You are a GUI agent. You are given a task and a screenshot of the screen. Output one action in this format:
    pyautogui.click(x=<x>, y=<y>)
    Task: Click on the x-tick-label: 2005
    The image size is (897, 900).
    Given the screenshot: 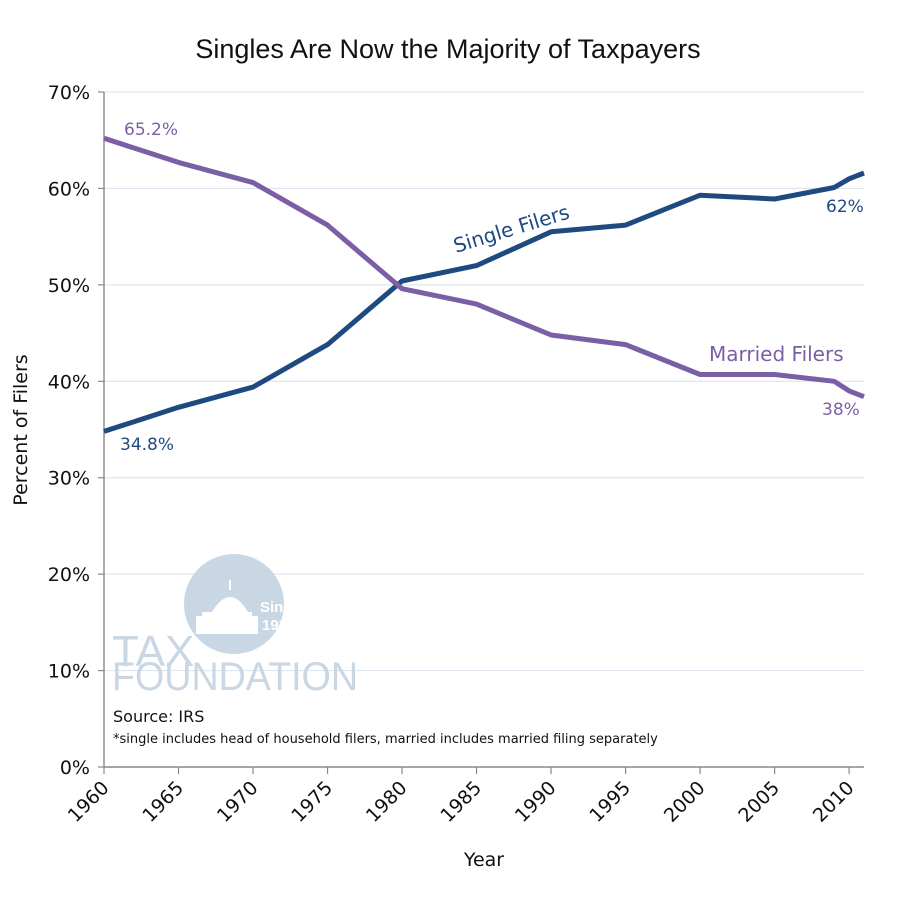 What is the action you would take?
    pyautogui.click(x=759, y=802)
    